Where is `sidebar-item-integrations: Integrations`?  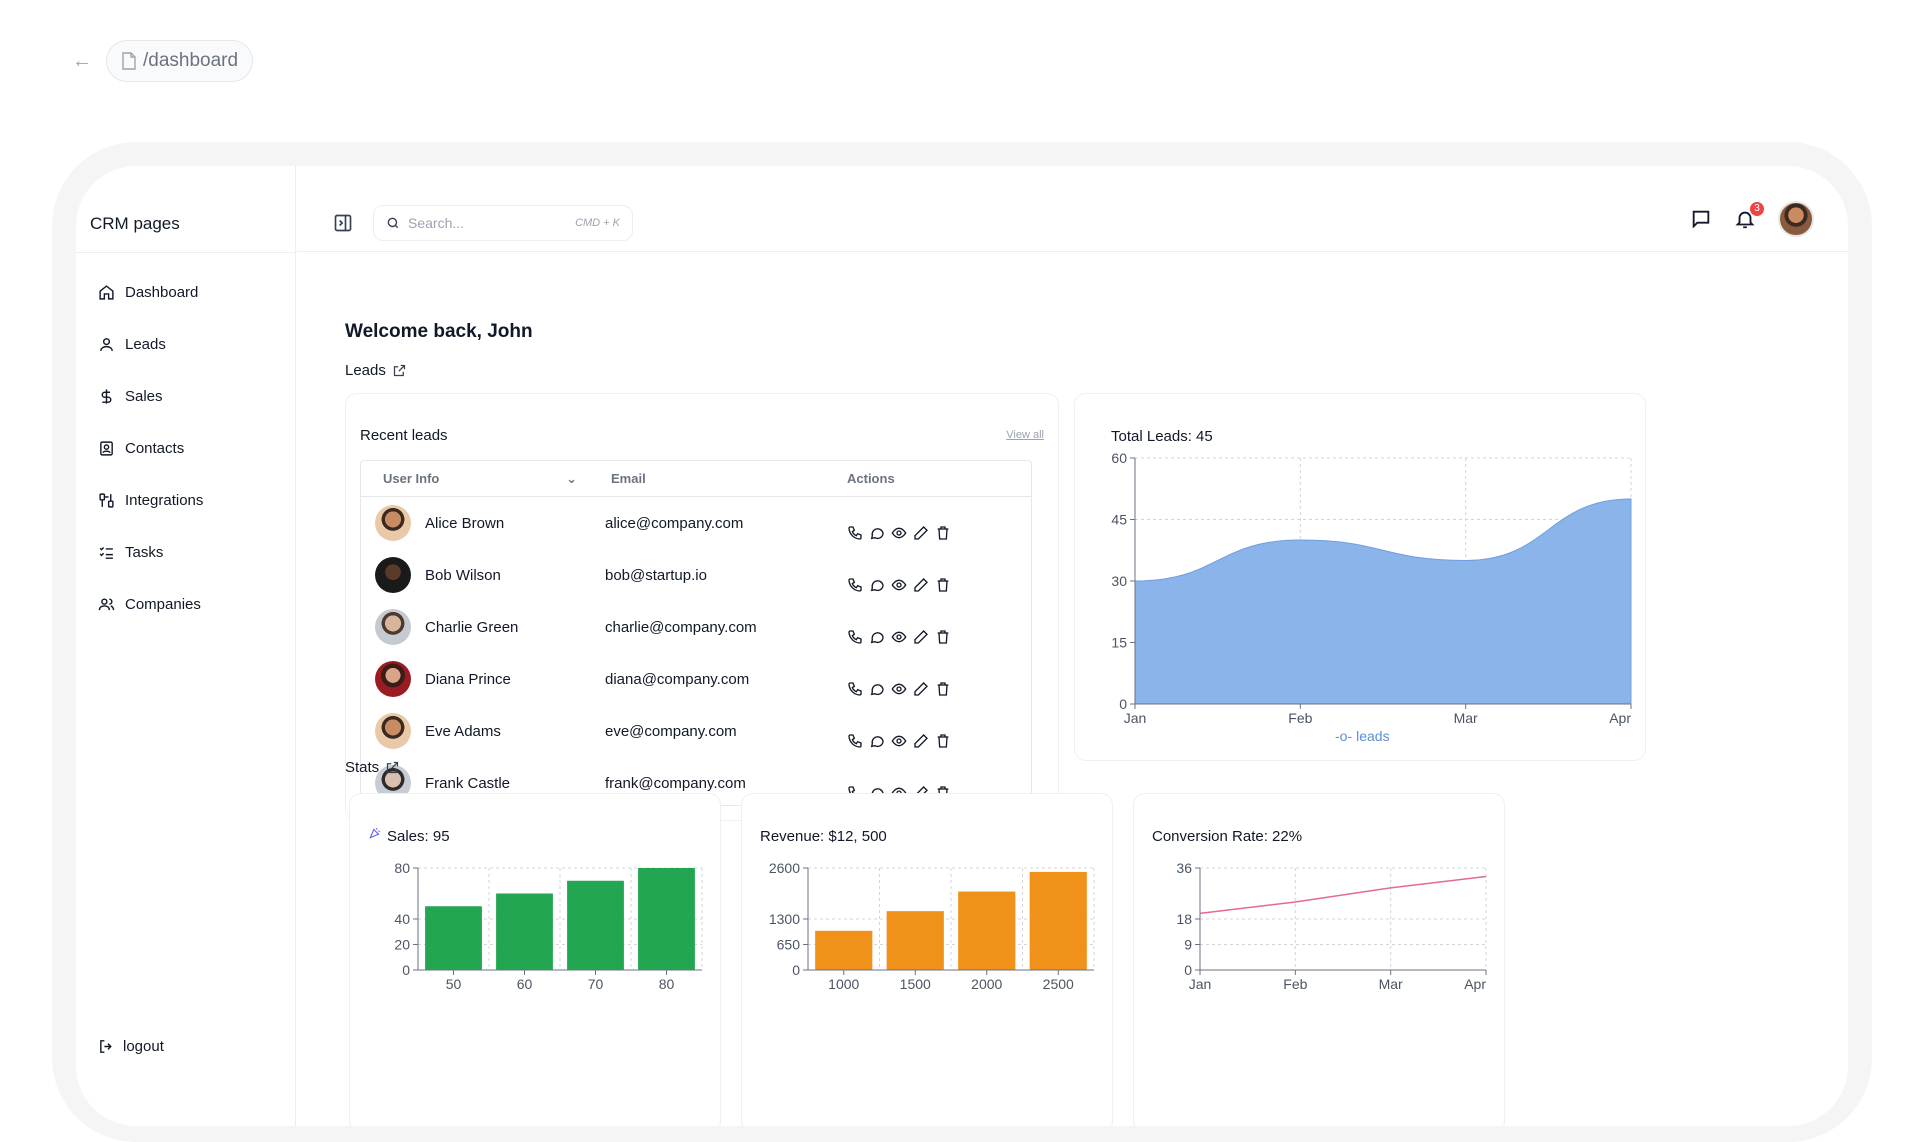
sidebar-item-integrations: Integrations is located at coordinates (191, 500).